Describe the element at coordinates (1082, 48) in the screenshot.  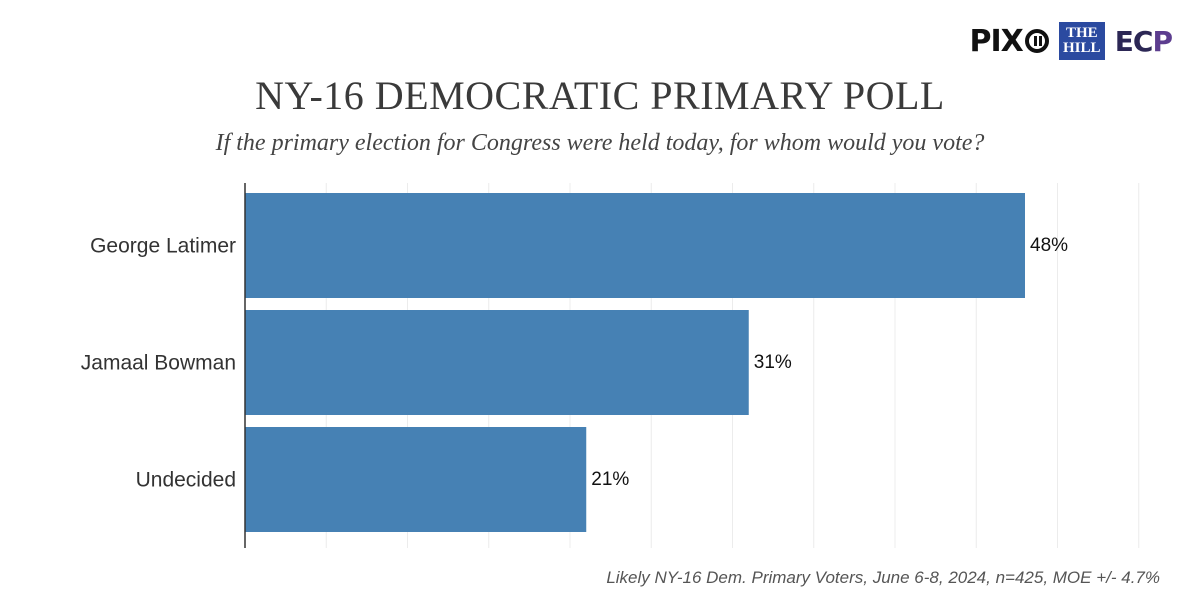
I see `the-hill-logo-line2: HILL` at that location.